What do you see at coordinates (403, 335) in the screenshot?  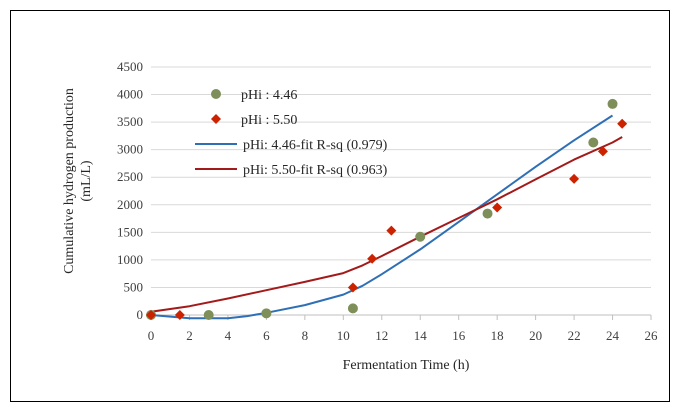 I see `x-tick-labels: 0 2 4 6 8 10 12 14 16 18 20 22 24 26` at bounding box center [403, 335].